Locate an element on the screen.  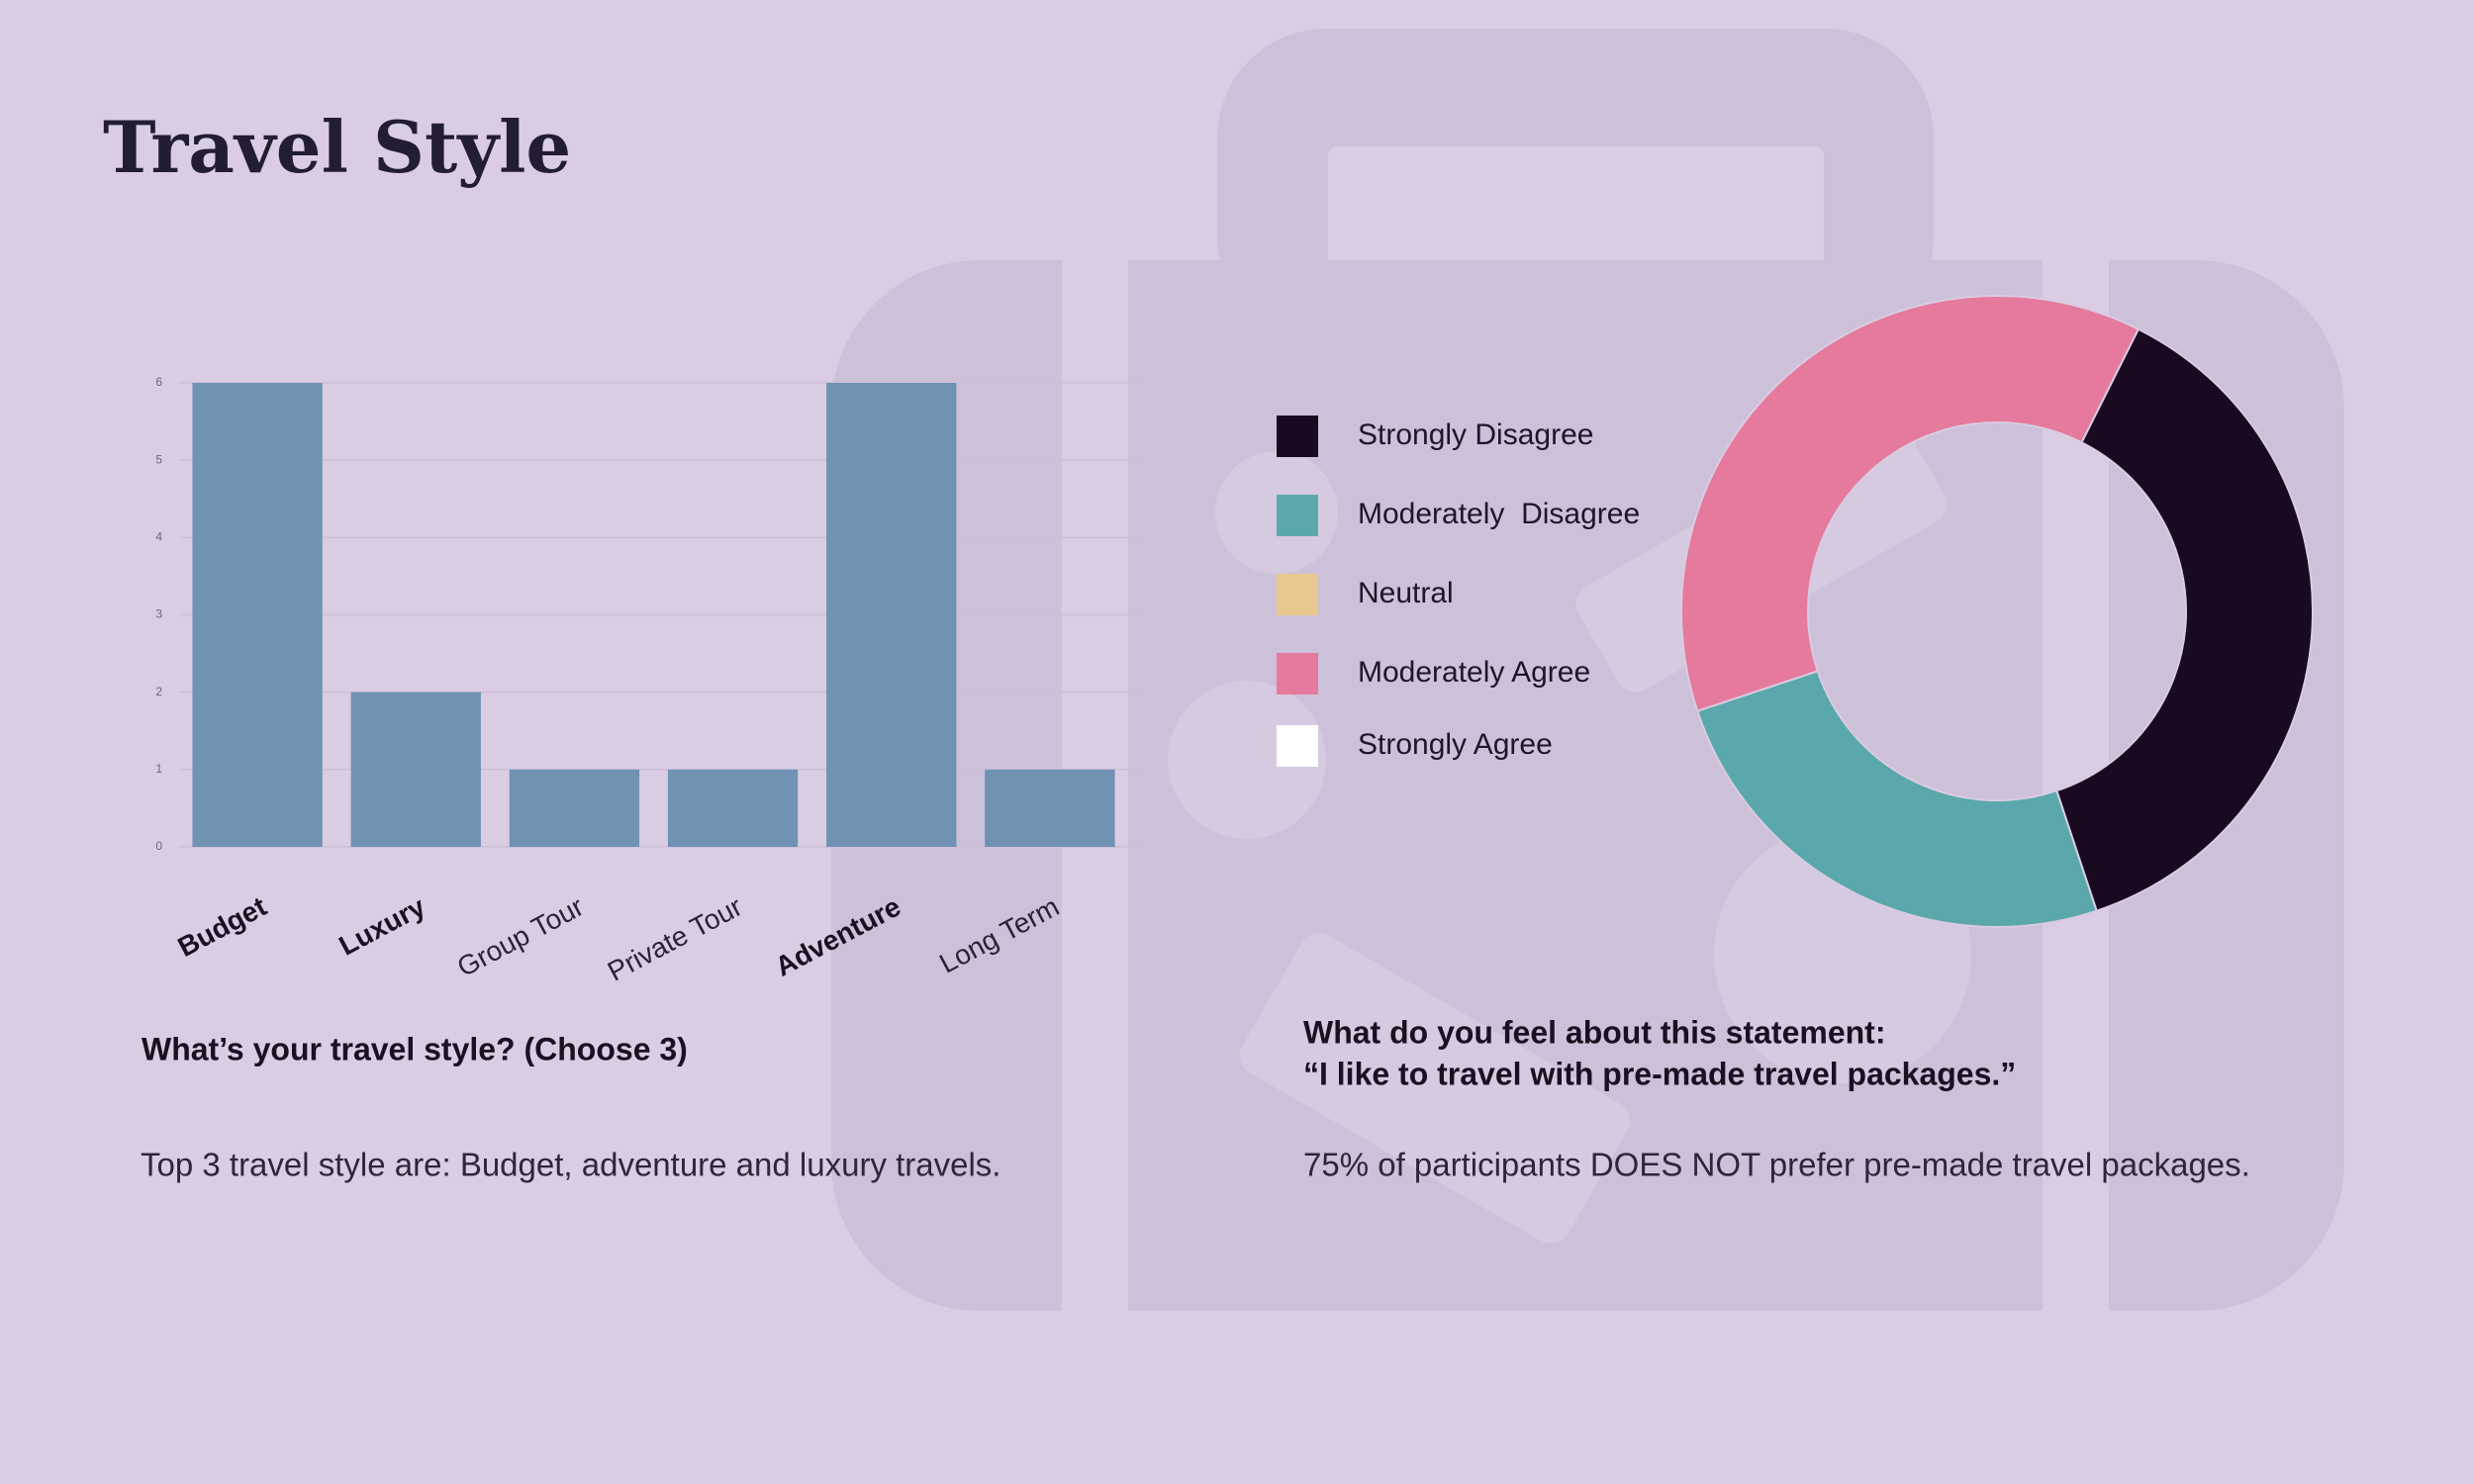
y-tick-label: 5 is located at coordinates (159, 459).